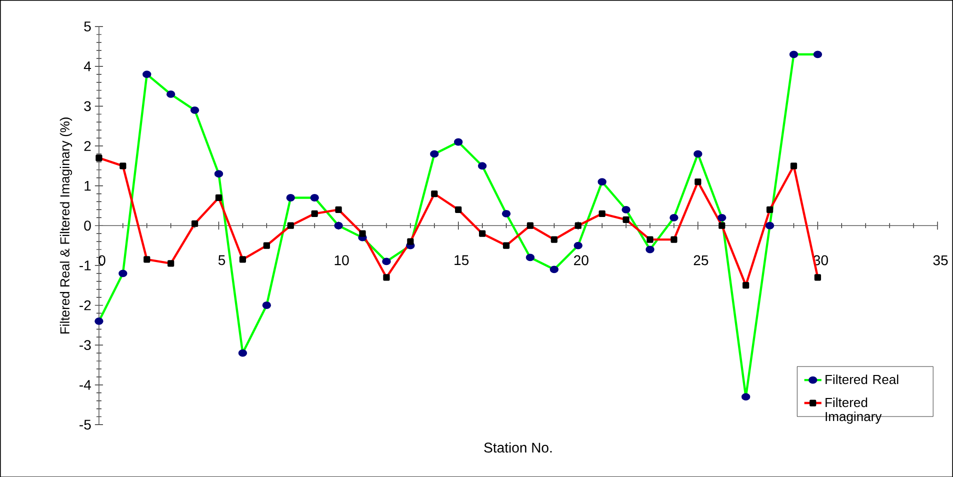 The width and height of the screenshot is (953, 477). What do you see at coordinates (87, 66) in the screenshot?
I see `y-tick-label: 4` at bounding box center [87, 66].